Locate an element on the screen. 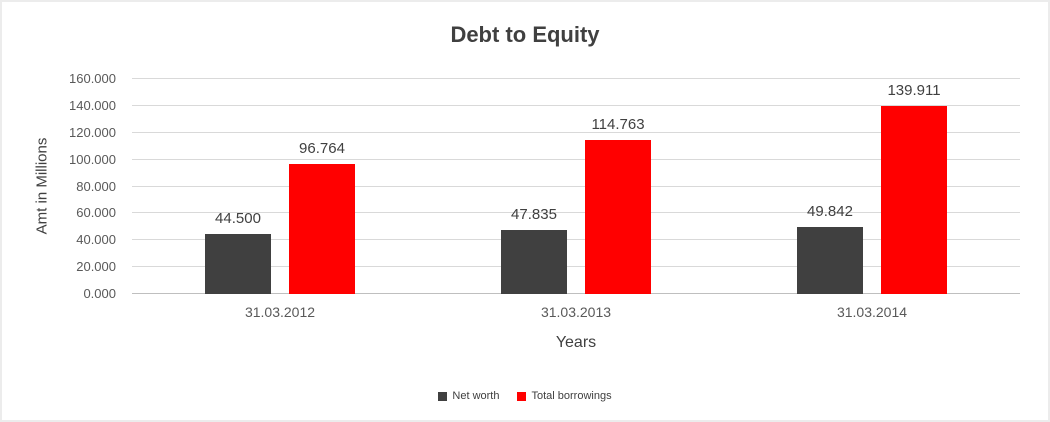  data-label: 49.842 is located at coordinates (830, 211).